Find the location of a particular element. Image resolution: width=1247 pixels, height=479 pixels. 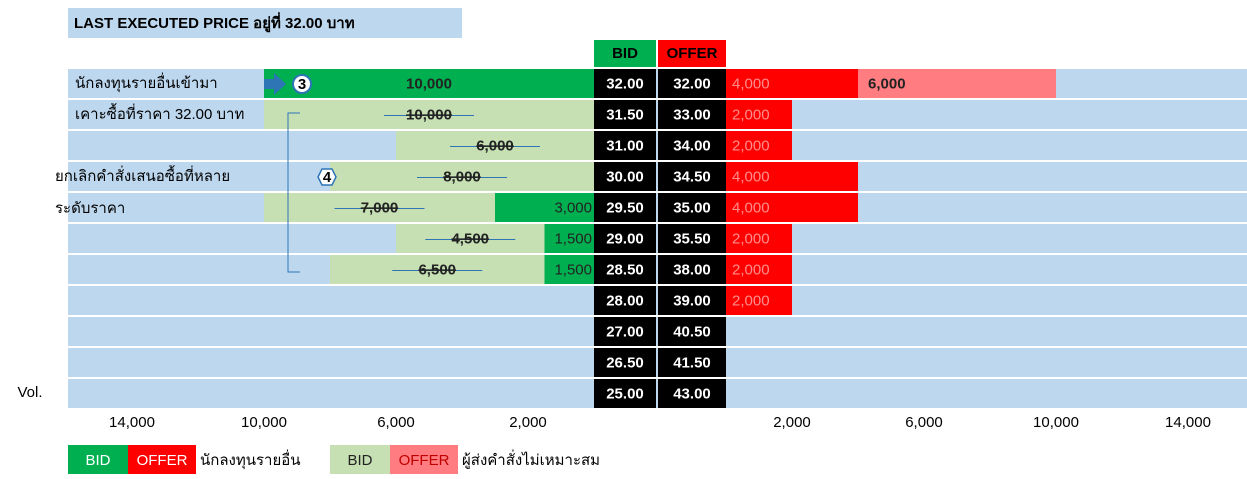

bracket is located at coordinates (293, 192).